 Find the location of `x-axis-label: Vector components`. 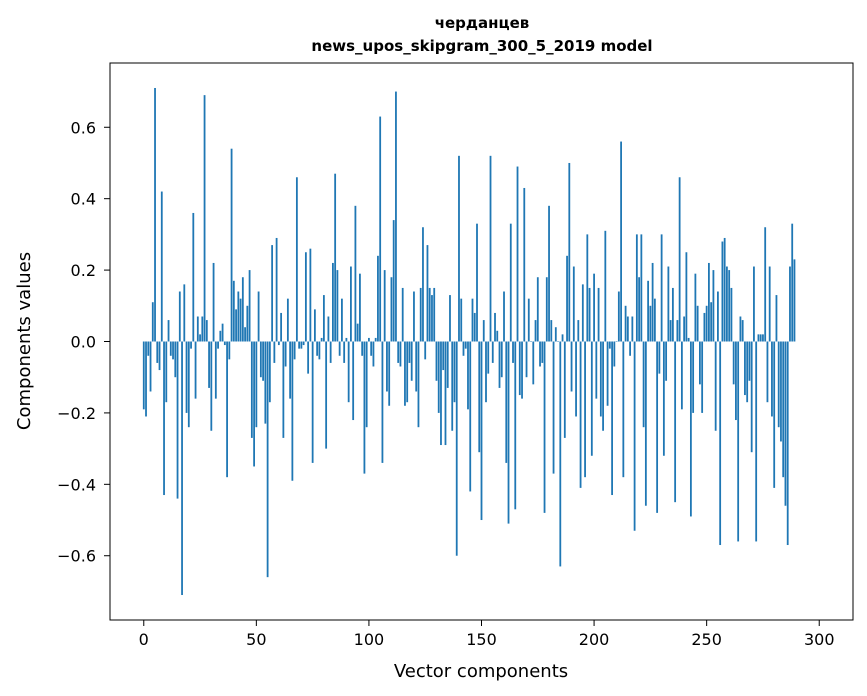

x-axis-label: Vector components is located at coordinates (481, 671).